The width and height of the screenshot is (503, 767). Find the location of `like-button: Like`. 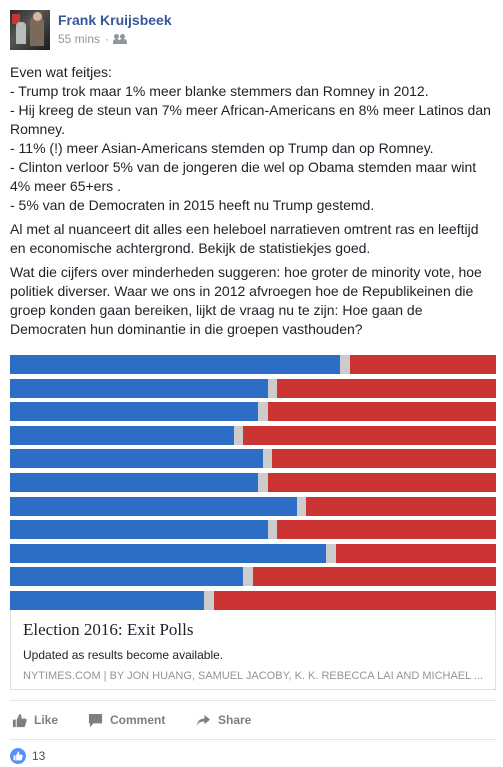

like-button: Like is located at coordinates (35, 720).